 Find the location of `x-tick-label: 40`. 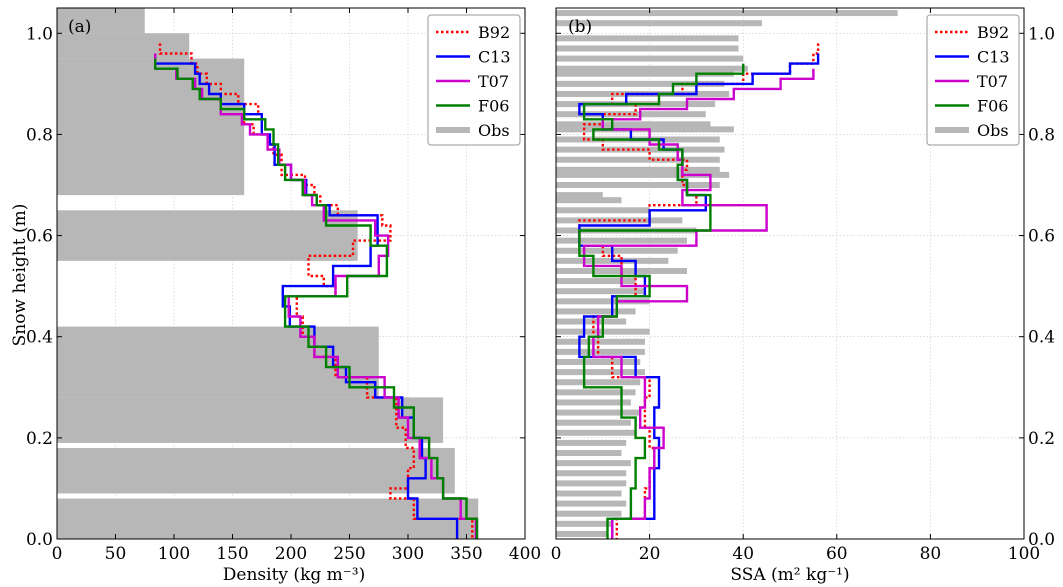

x-tick-label: 40 is located at coordinates (743, 554).